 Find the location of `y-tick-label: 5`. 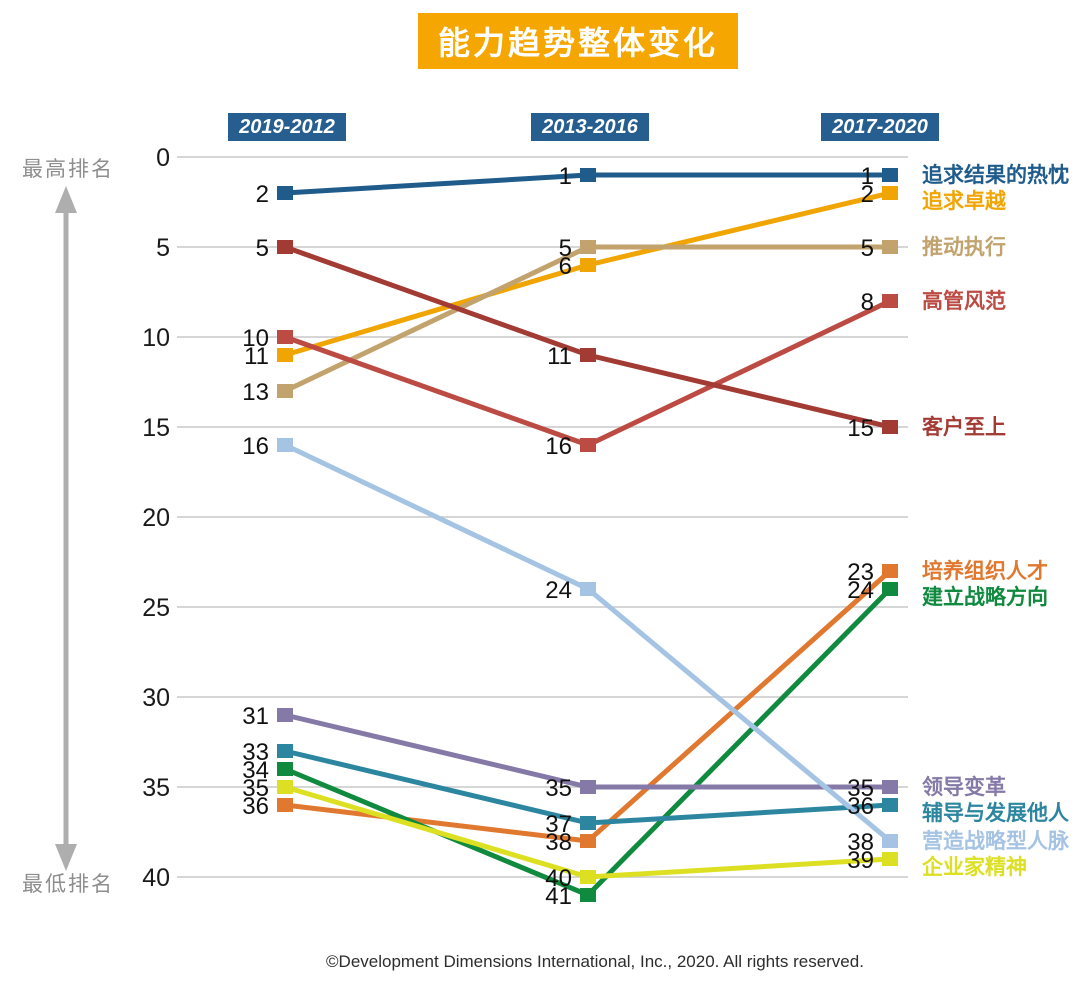

y-tick-label: 5 is located at coordinates (163, 248).